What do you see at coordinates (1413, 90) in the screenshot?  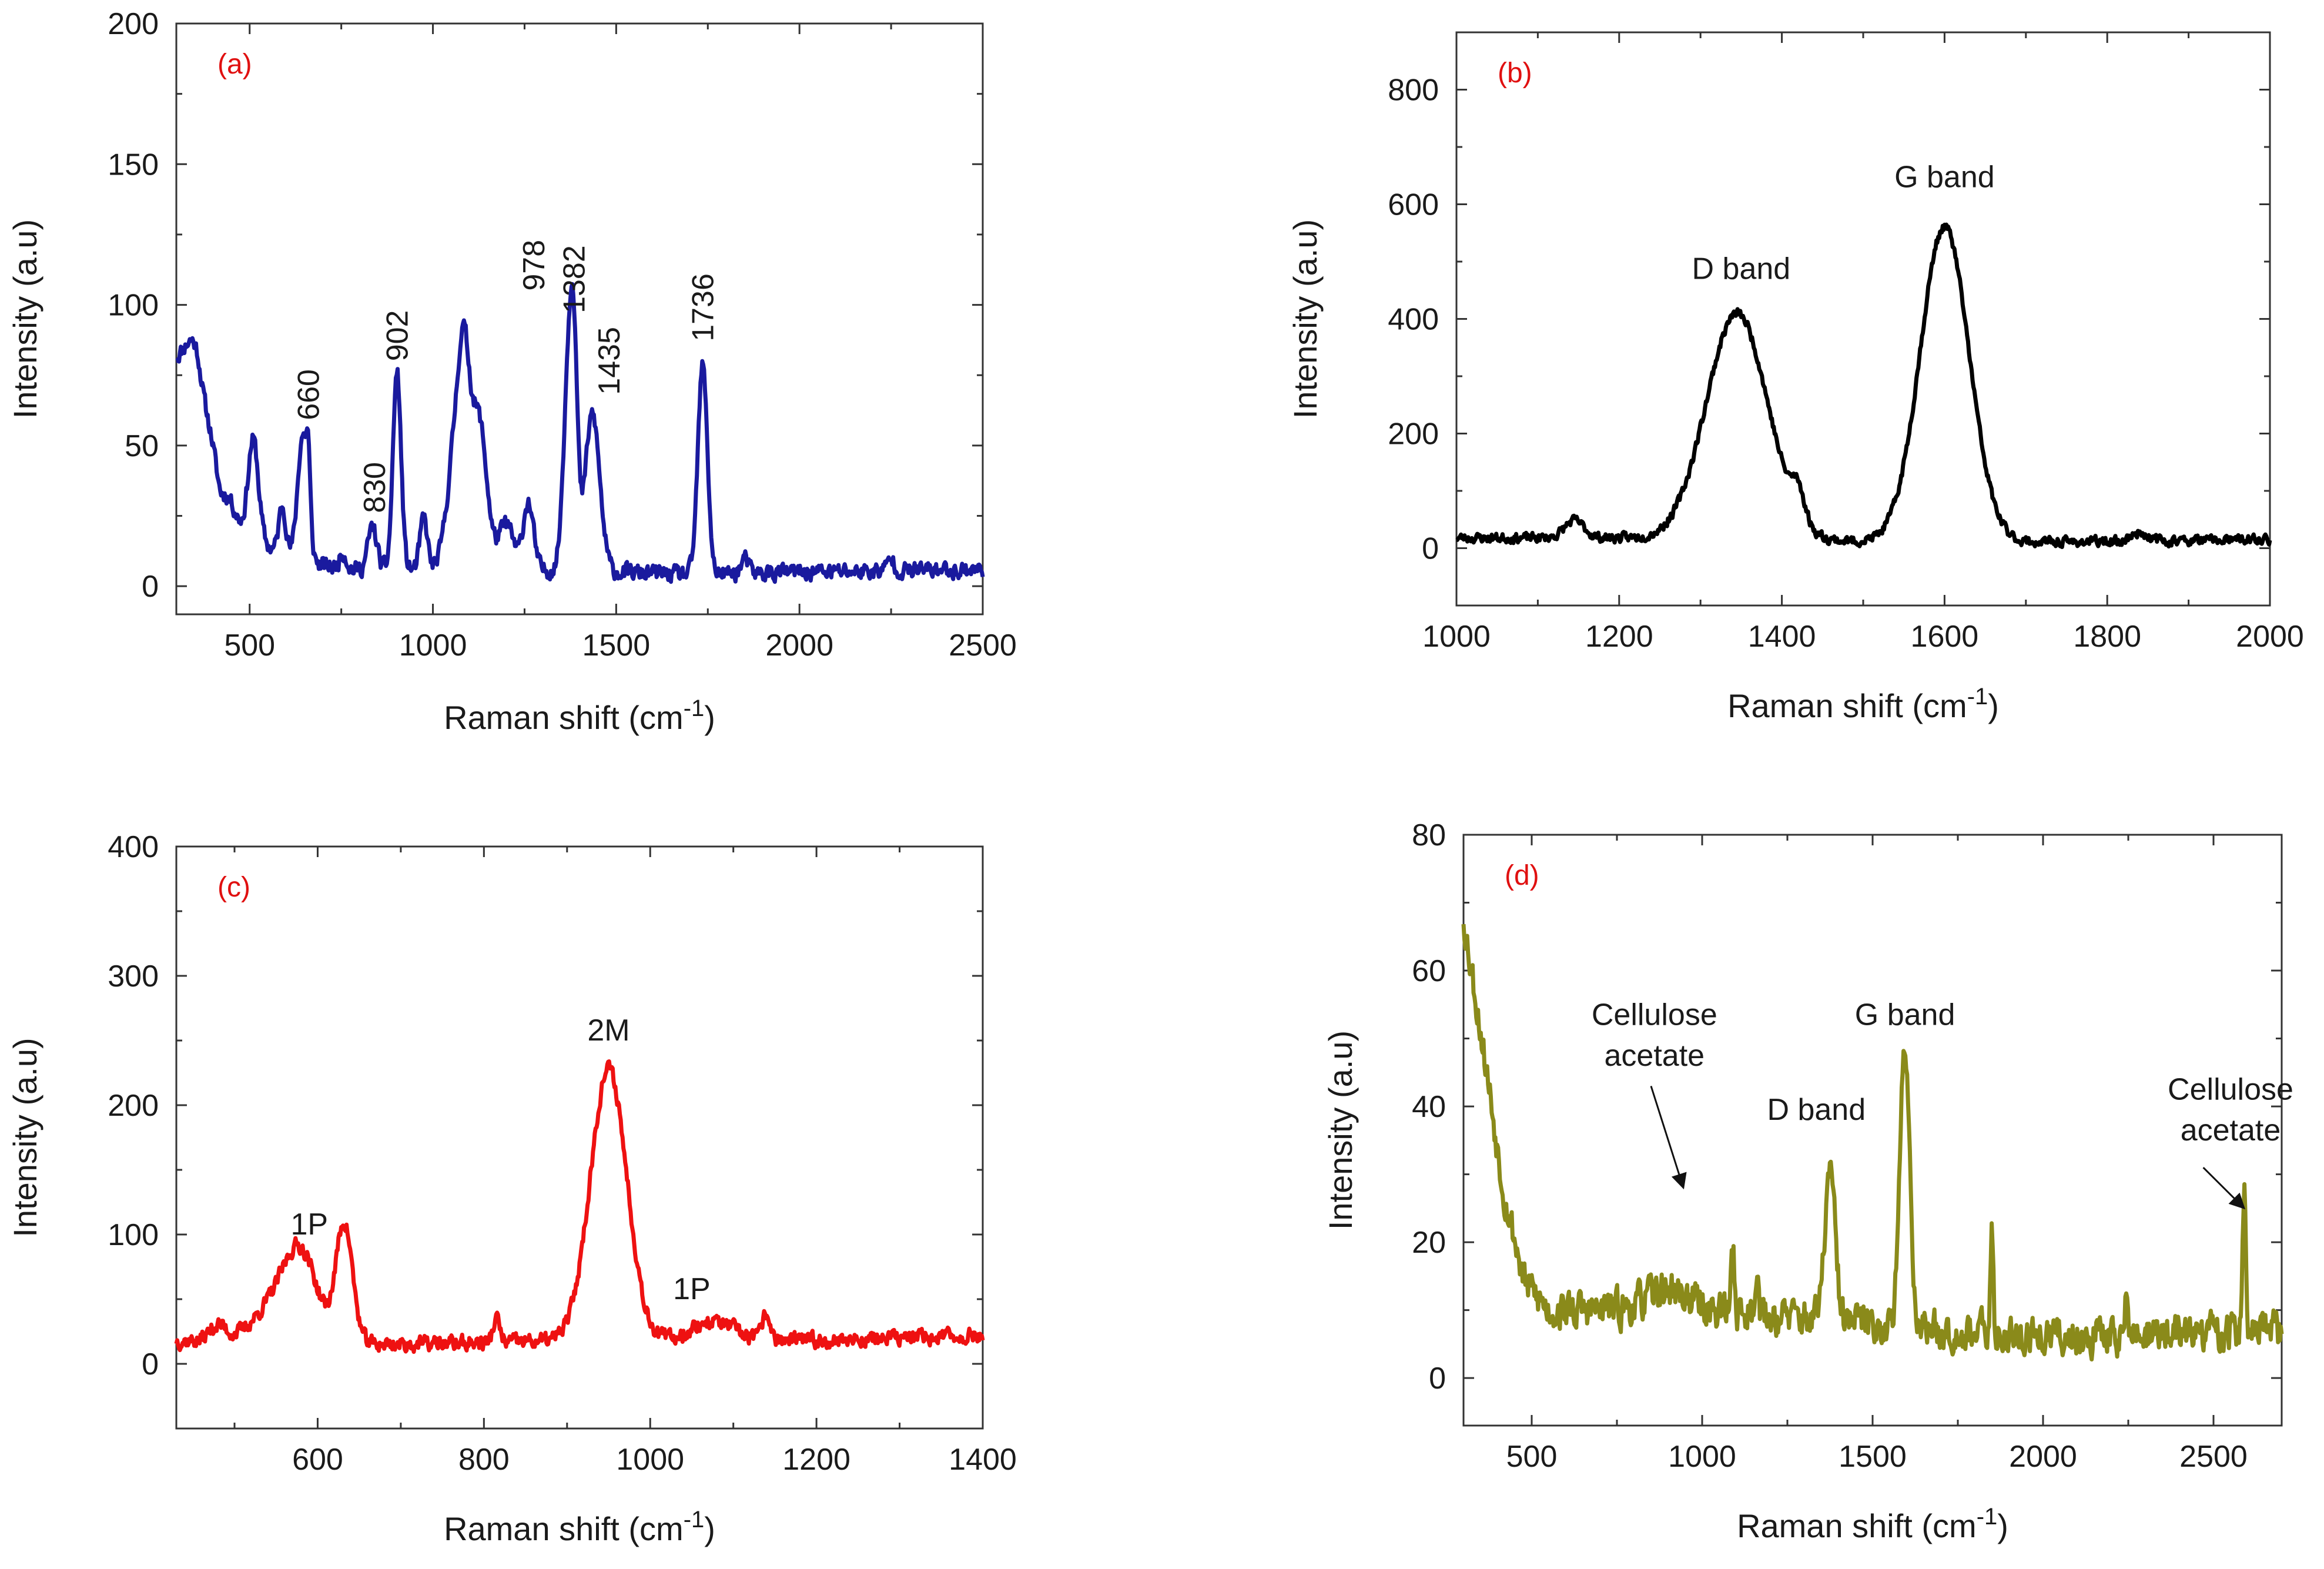 I see `y-tick-label: 800` at bounding box center [1413, 90].